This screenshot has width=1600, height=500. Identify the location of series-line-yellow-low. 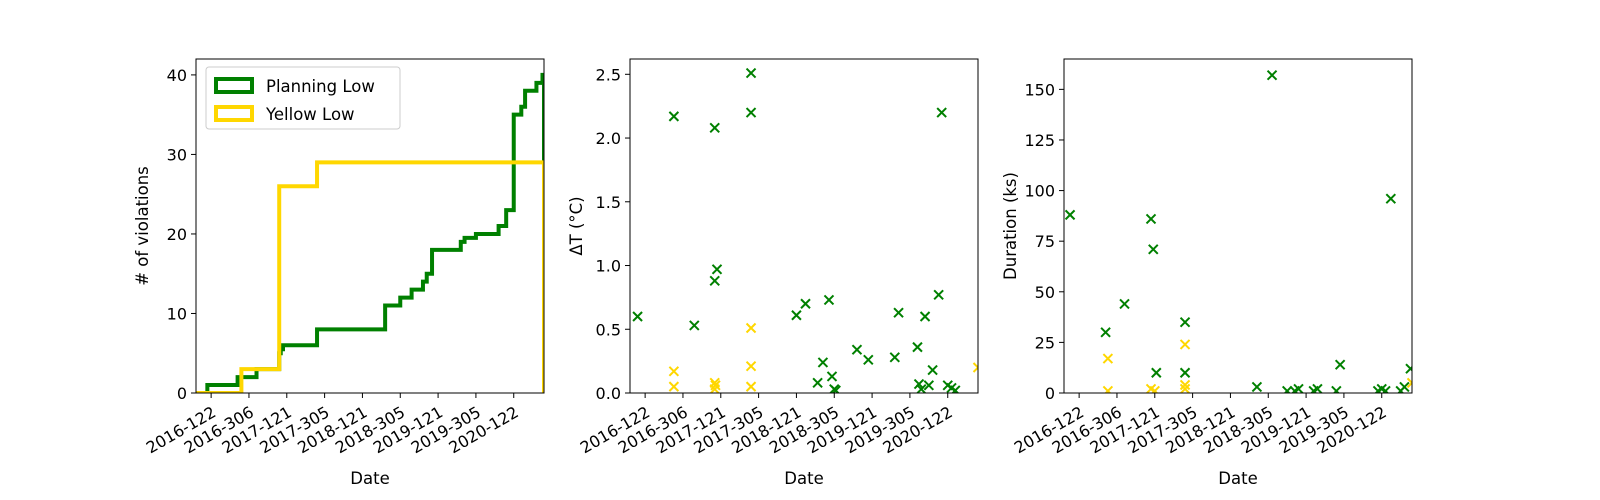
(370, 276).